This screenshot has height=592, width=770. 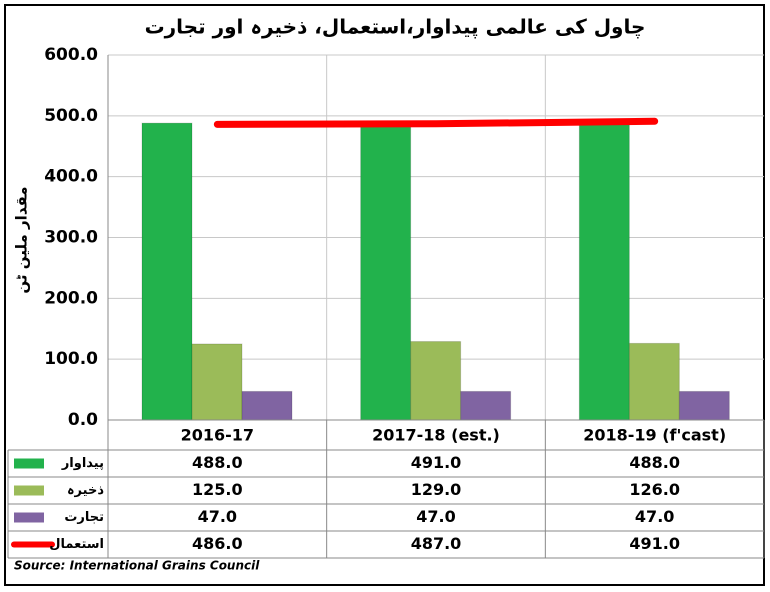 I want to click on x-tick-label: 2018-19 (f'cast), so click(x=654, y=435).